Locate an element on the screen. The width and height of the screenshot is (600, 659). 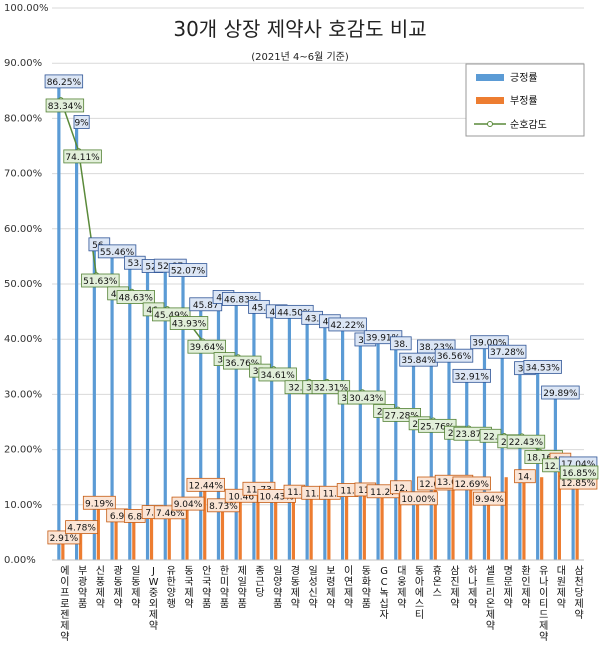
x-category-char: 외 is located at coordinates (153, 604).